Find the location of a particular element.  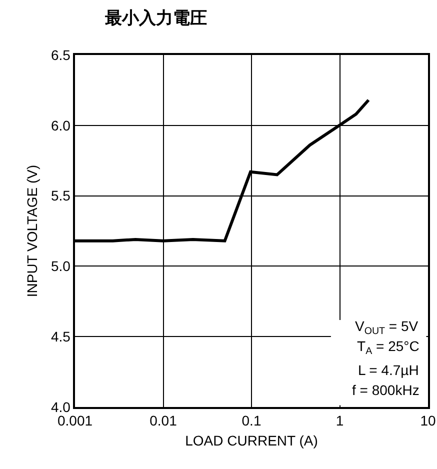

y-tick-label: 5.5 is located at coordinates (60, 196).